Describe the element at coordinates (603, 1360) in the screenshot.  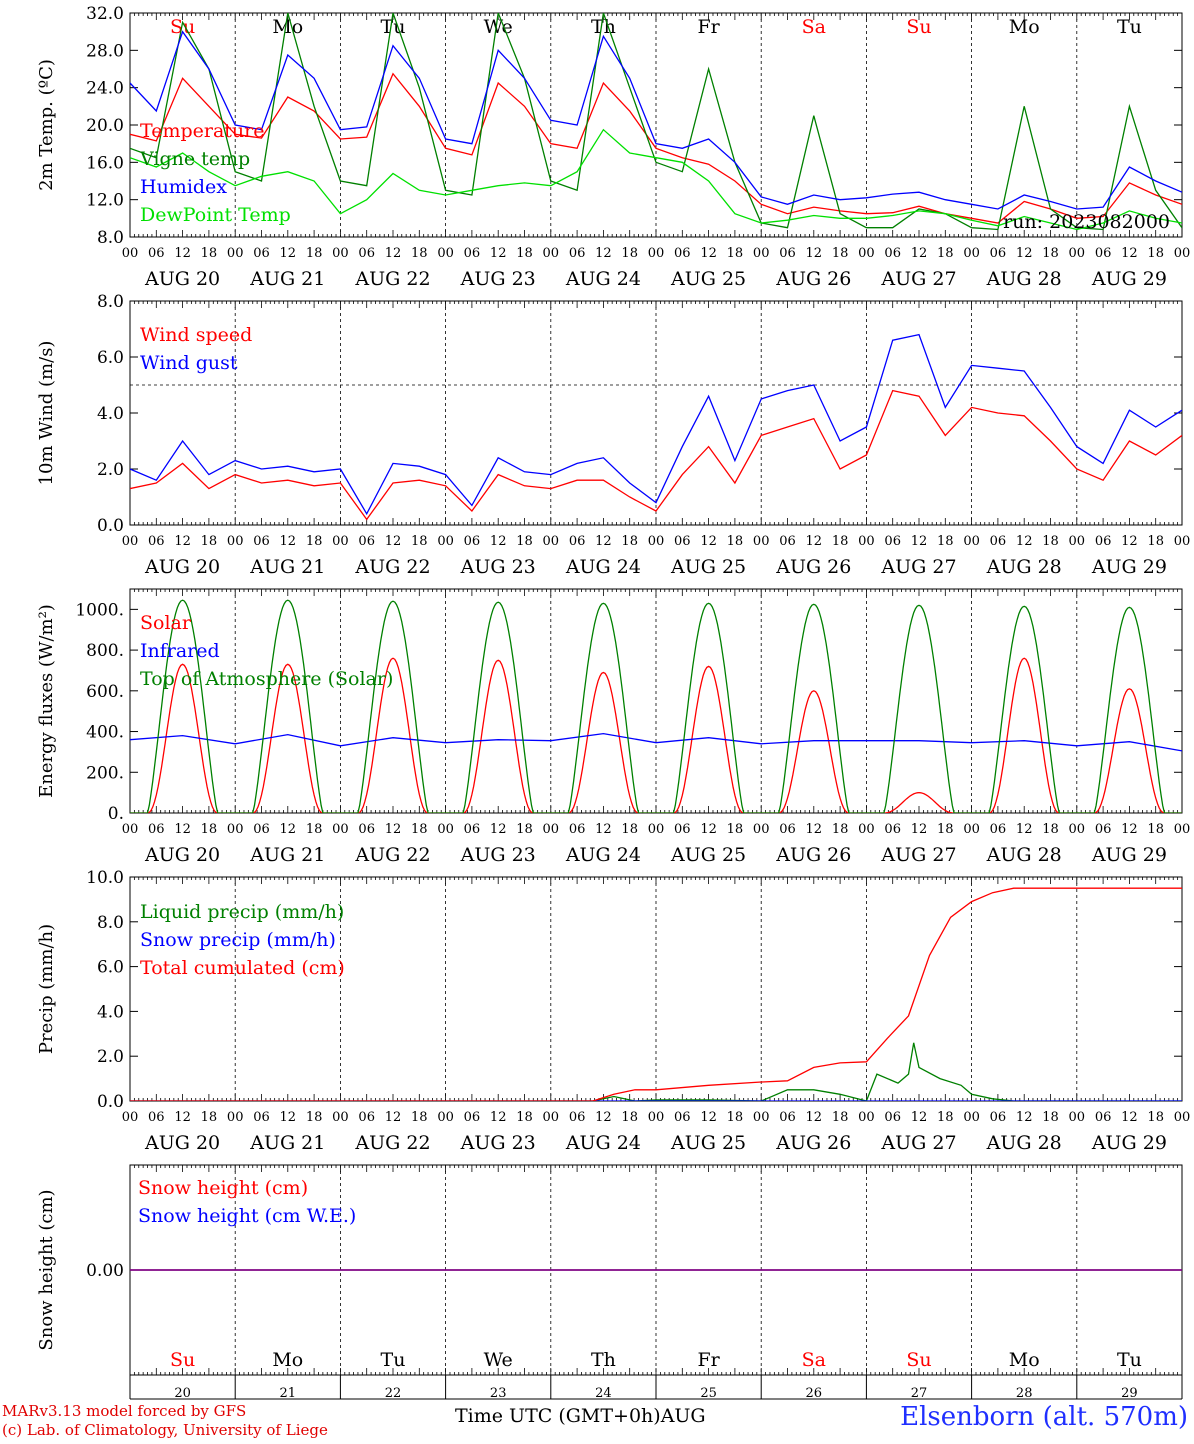
I see `weekday-label: Th` at that location.